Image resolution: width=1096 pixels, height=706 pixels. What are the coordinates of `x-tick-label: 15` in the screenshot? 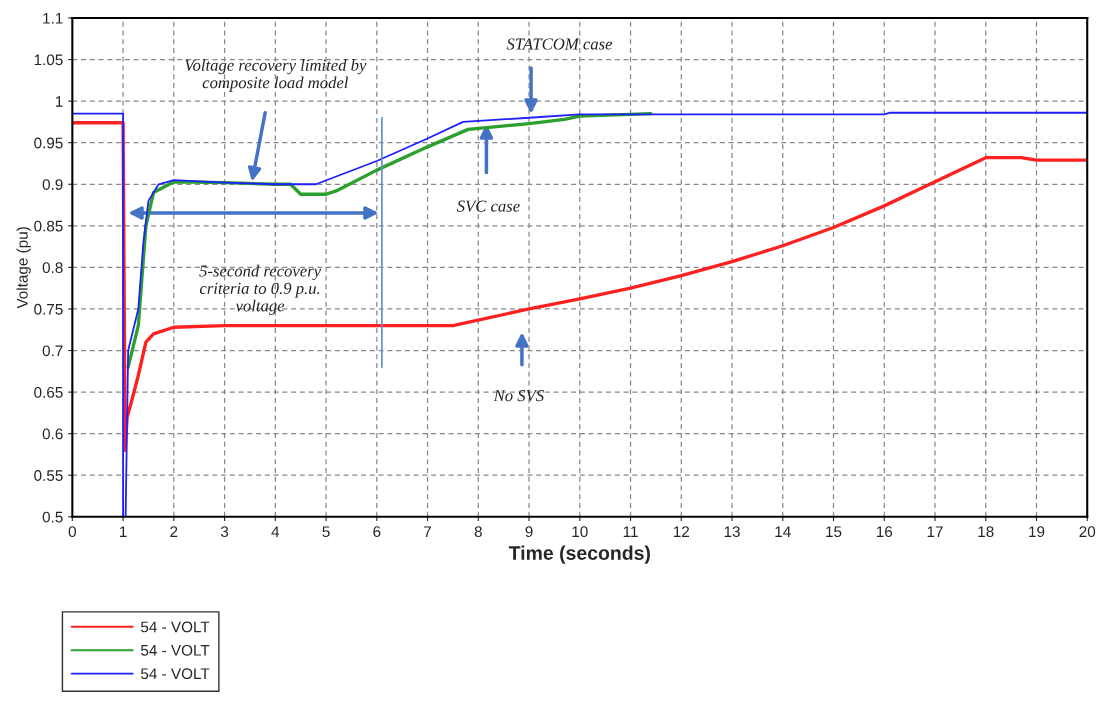 It's located at (834, 532).